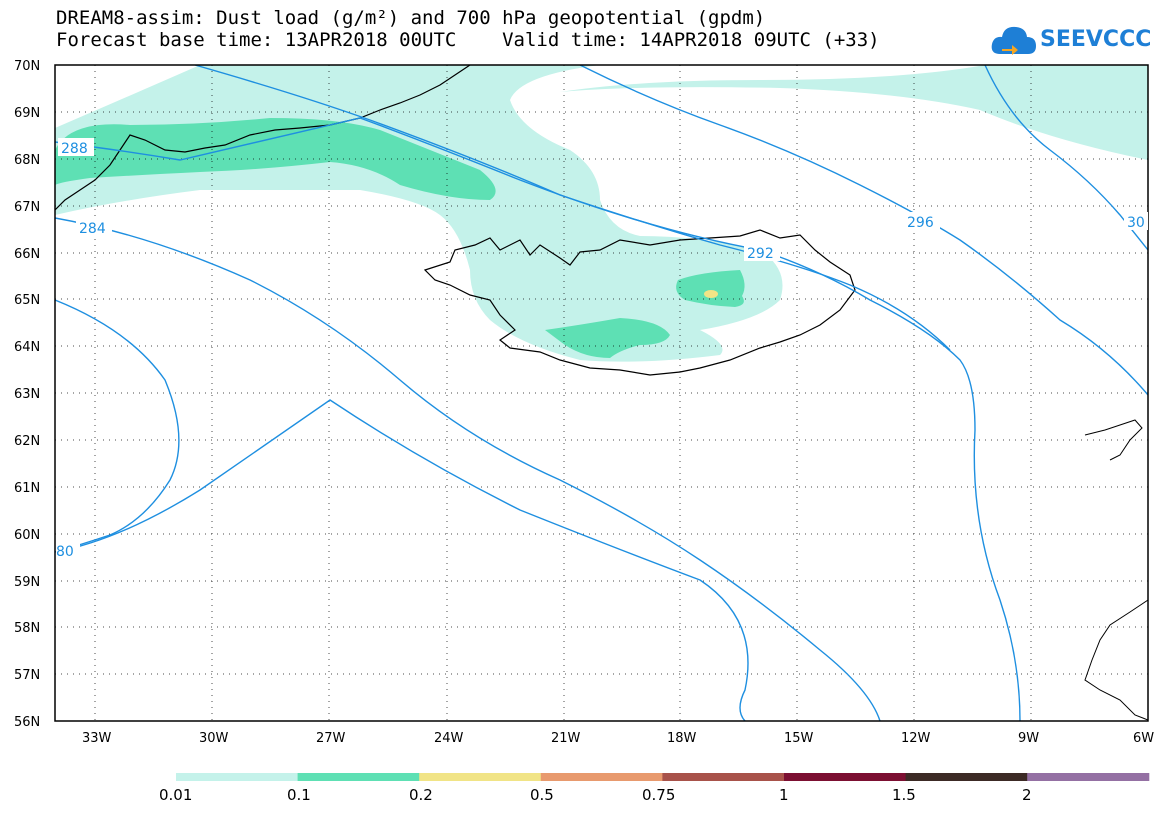 The image size is (1175, 815). I want to click on lat-label: 68N, so click(27, 160).